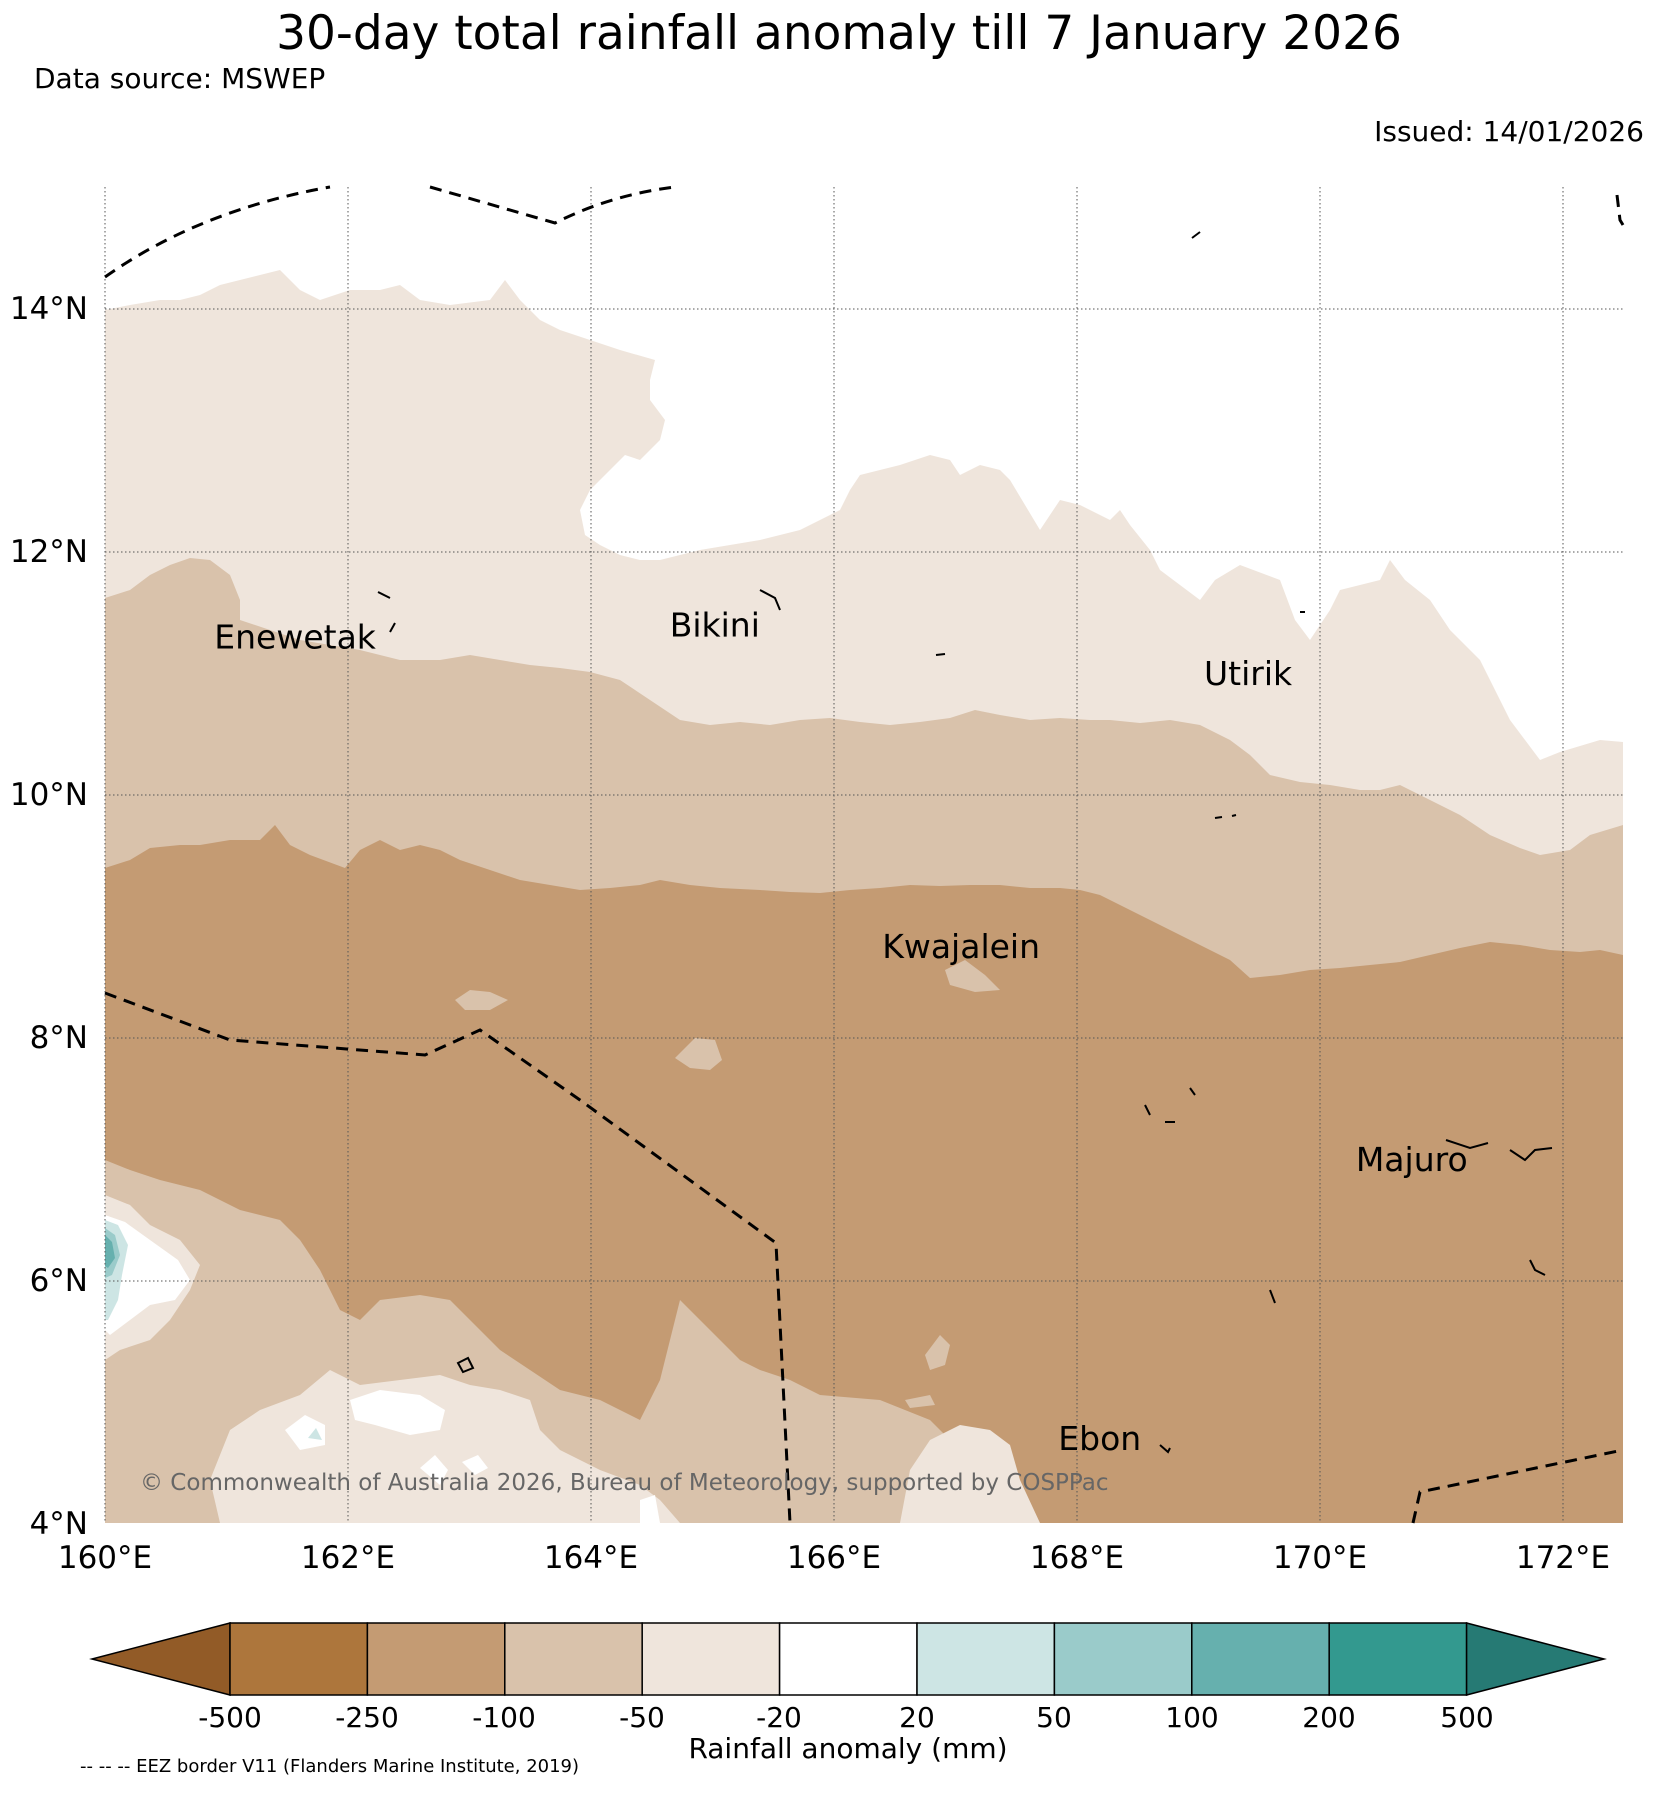  What do you see at coordinates (1536, 1659) in the screenshot?
I see `colorbar-extend-high` at bounding box center [1536, 1659].